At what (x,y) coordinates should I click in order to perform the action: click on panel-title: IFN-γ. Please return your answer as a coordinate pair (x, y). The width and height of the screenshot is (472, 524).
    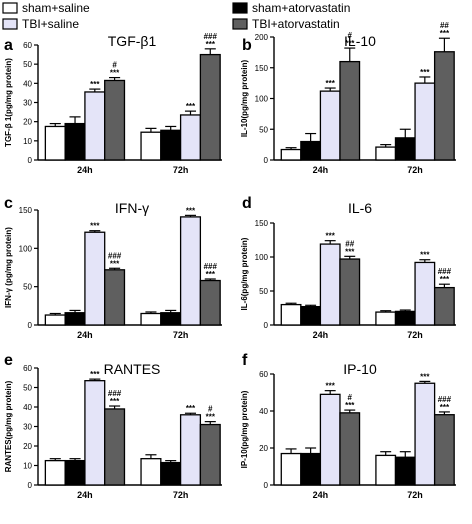
    Looking at the image, I should click on (132, 208).